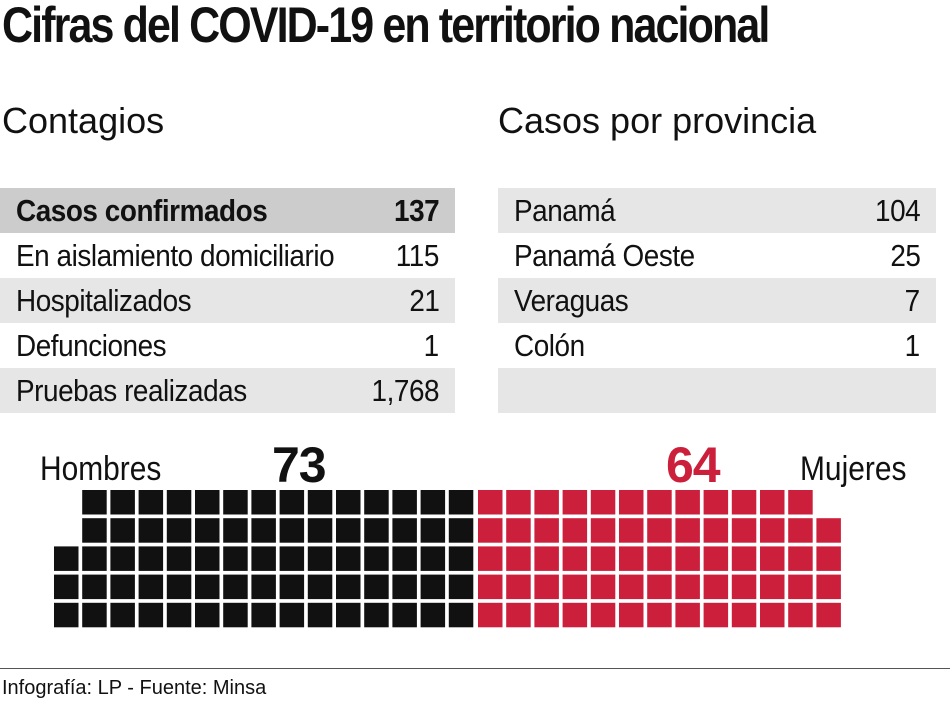 Image resolution: width=950 pixels, height=701 pixels. Describe the element at coordinates (717, 345) in the screenshot. I see `table-row: Colón 1` at that location.